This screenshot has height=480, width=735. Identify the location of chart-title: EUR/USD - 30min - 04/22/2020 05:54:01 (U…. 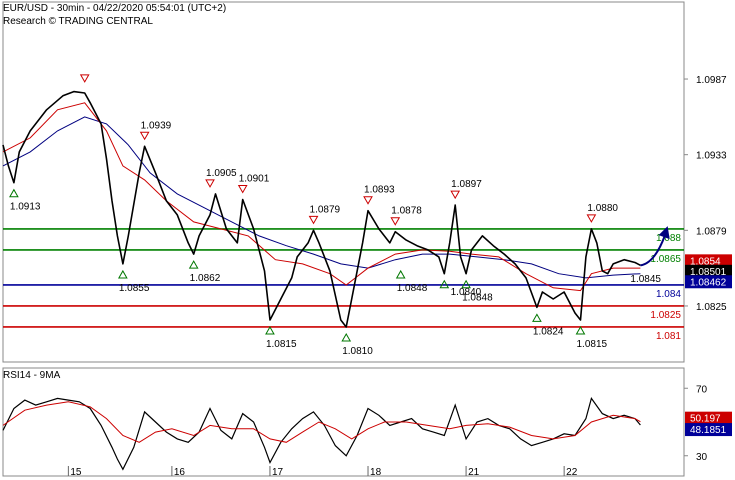
(114, 8).